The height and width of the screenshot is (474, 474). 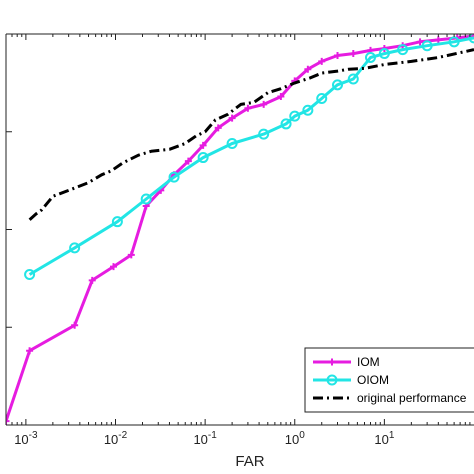 I want to click on legend-label: original performance, so click(x=412, y=398).